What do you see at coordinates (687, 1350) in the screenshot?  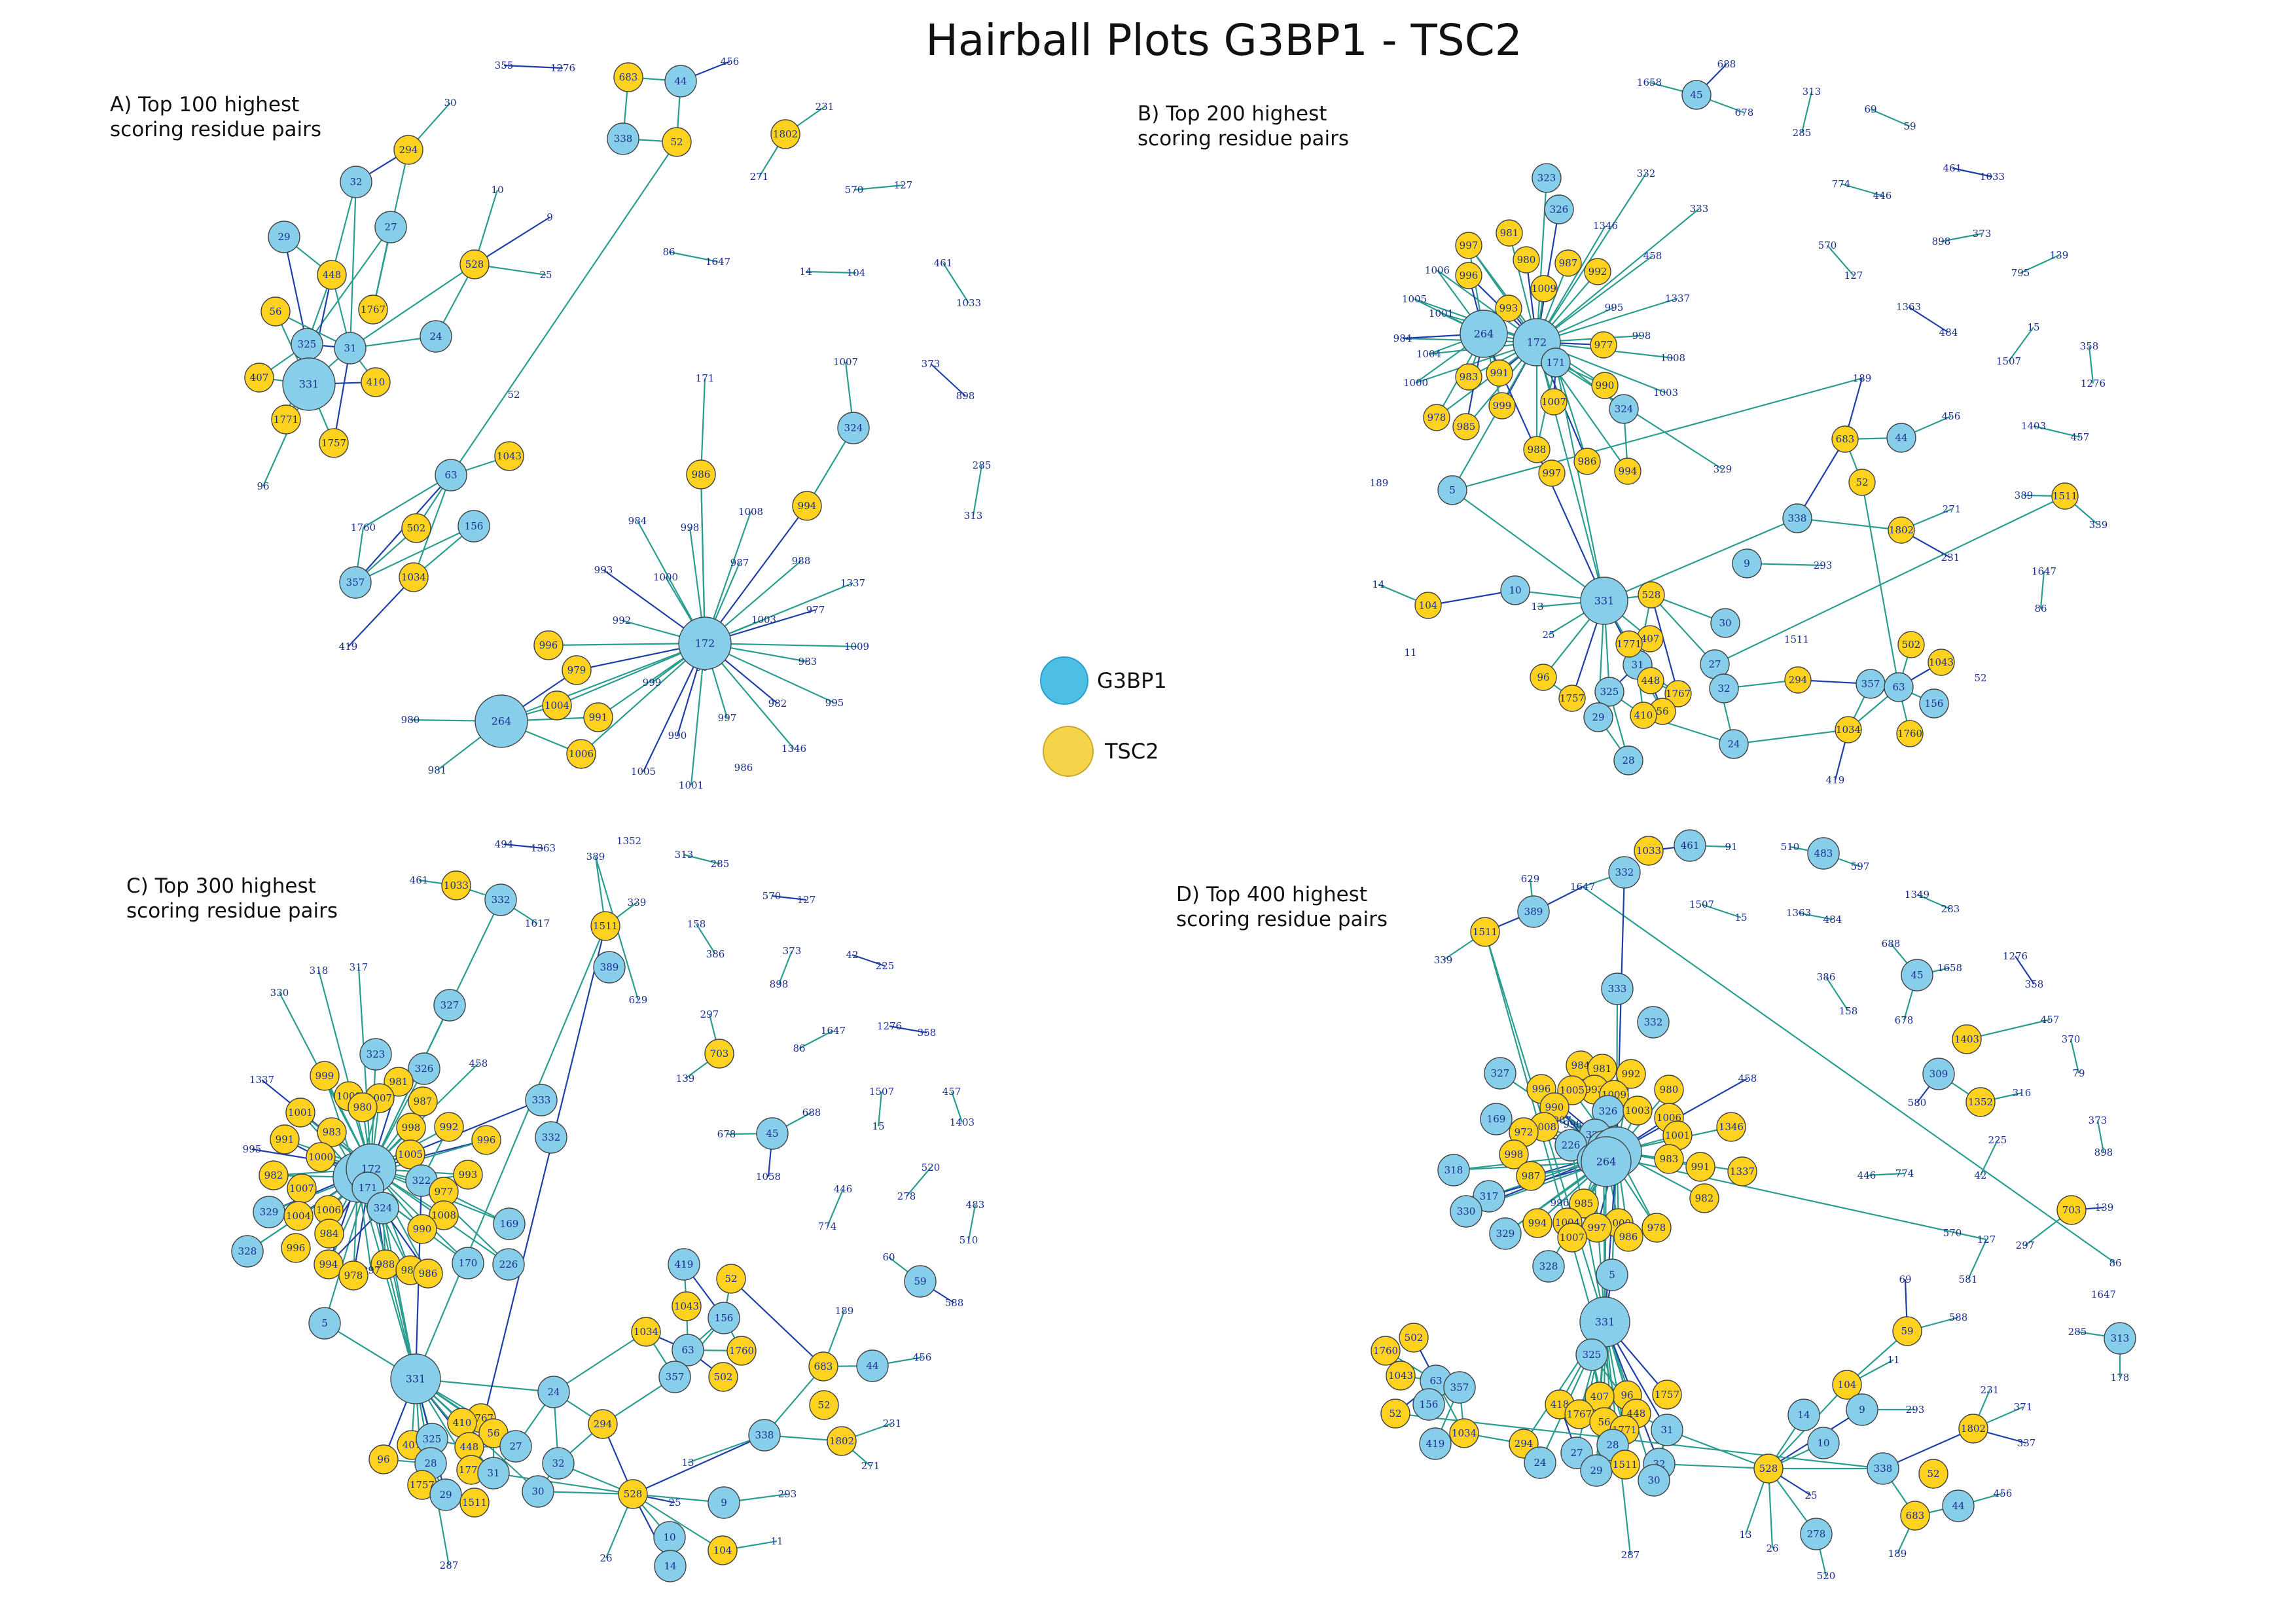 I see `node-label: 63` at bounding box center [687, 1350].